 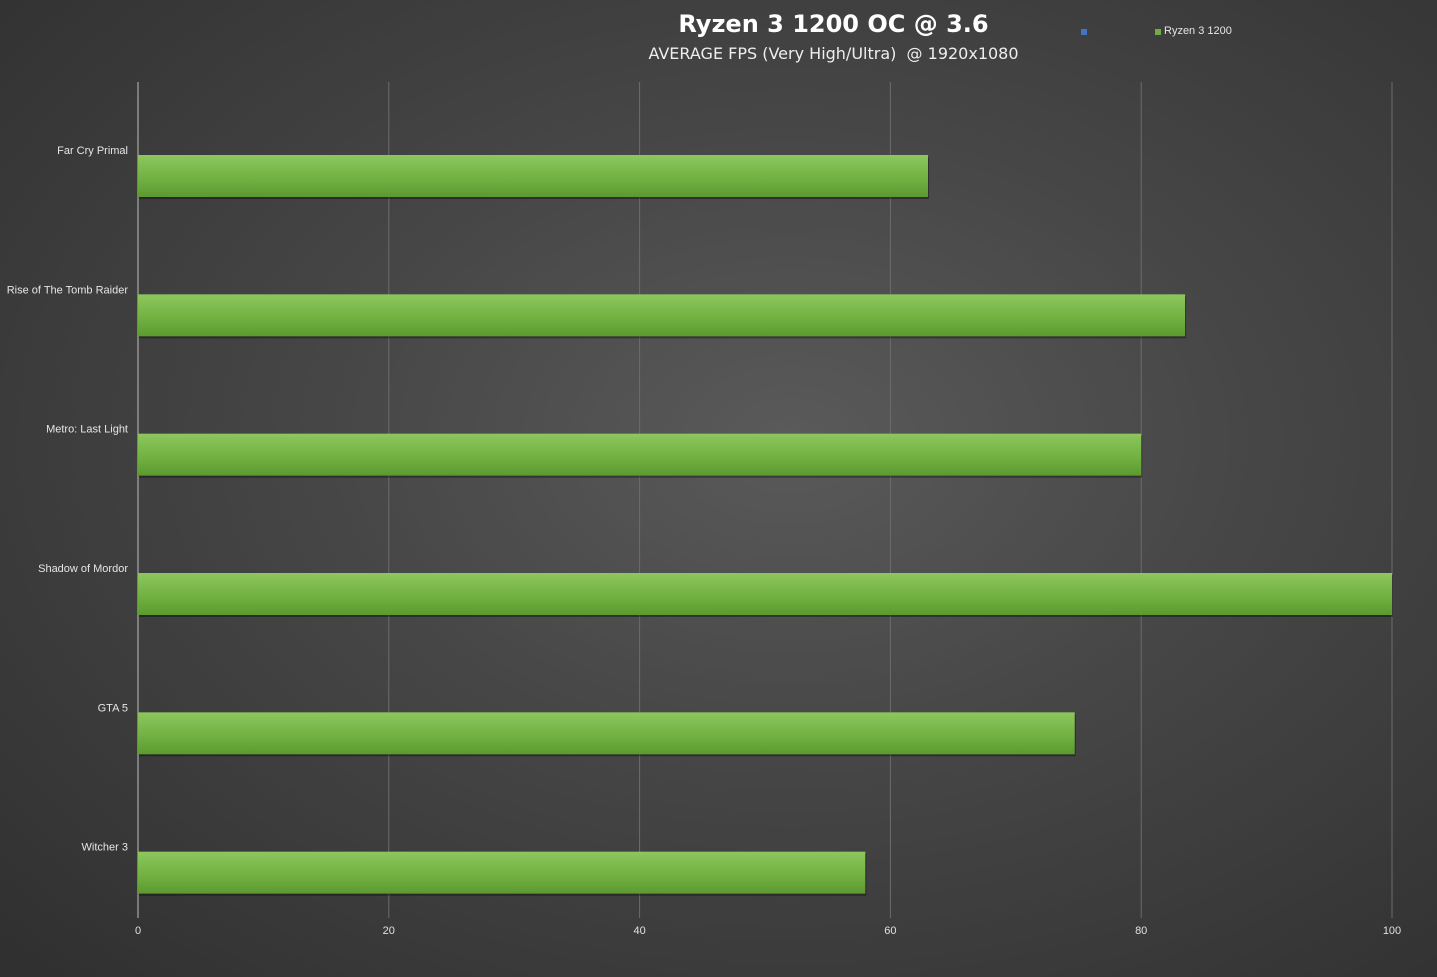 What do you see at coordinates (105, 848) in the screenshot?
I see `y-category-label: Witcher 3` at bounding box center [105, 848].